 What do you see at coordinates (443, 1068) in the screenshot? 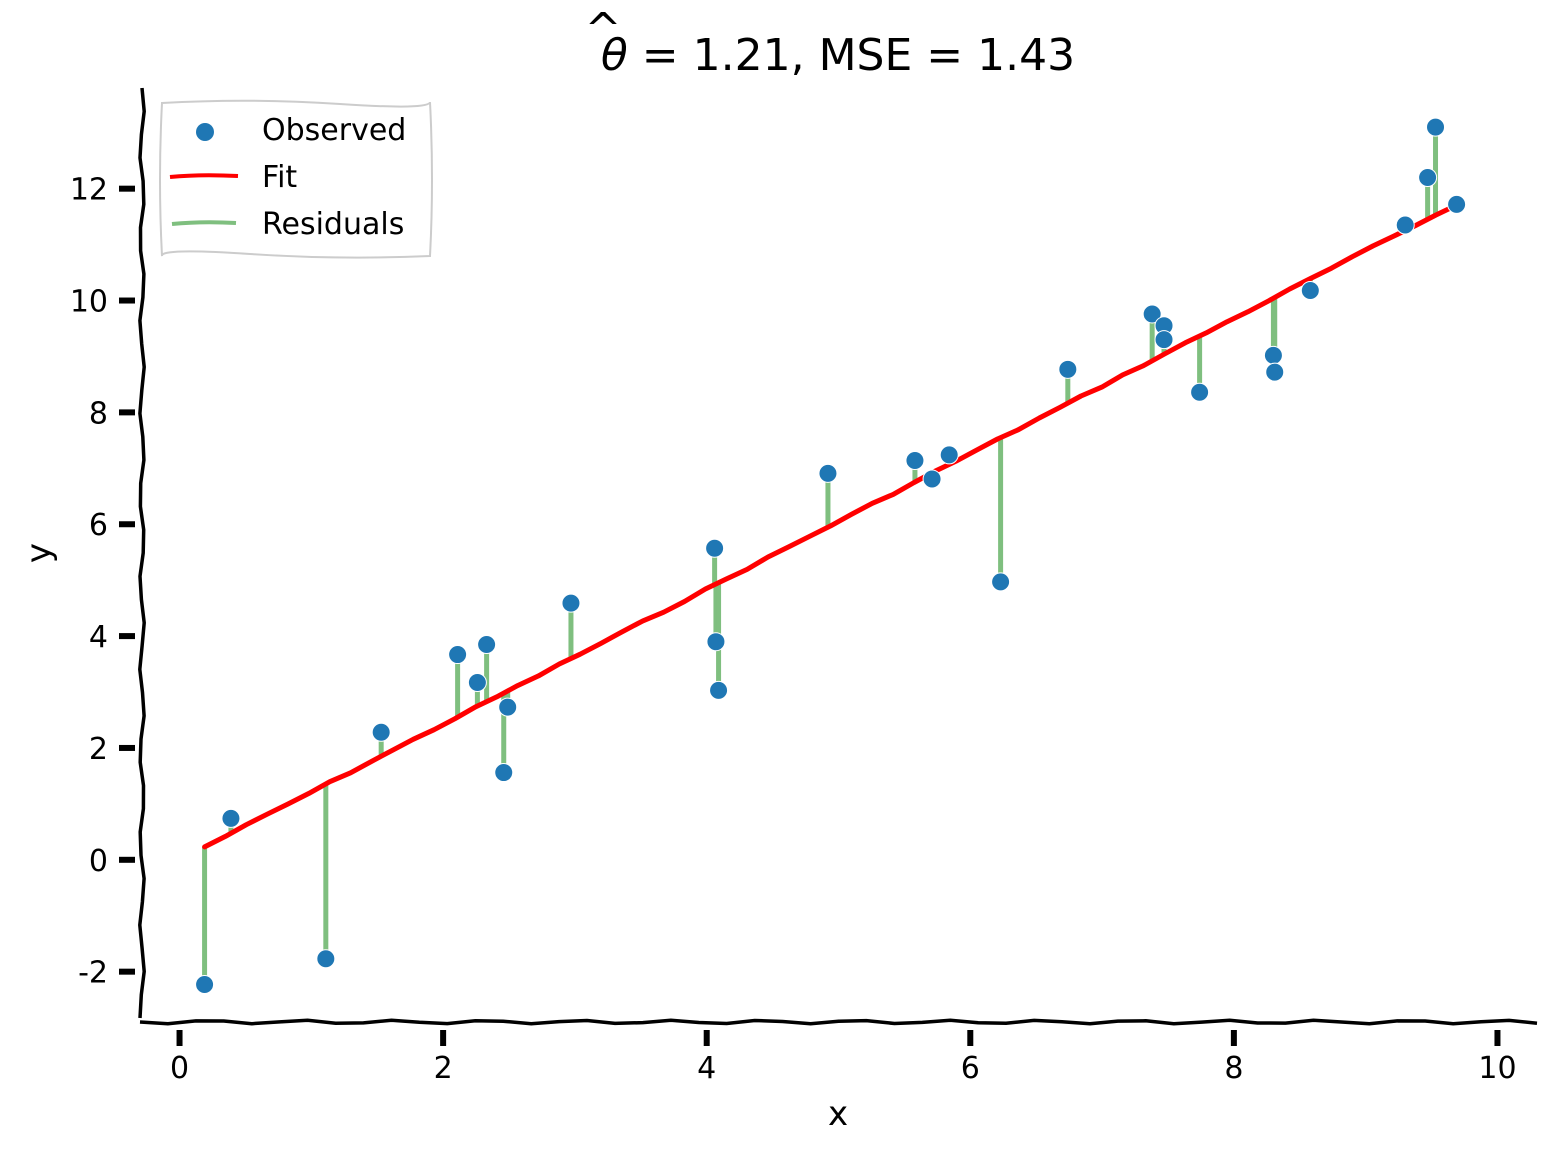
I see `x-tick-label: 2` at bounding box center [443, 1068].